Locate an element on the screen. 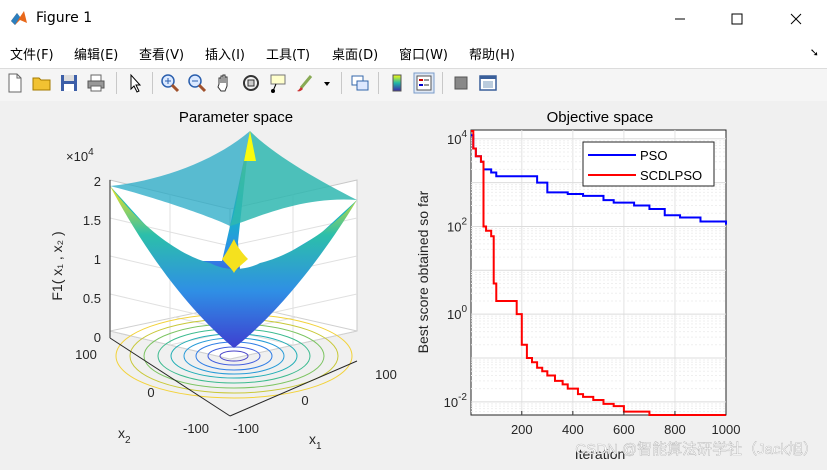 The height and width of the screenshot is (470, 827). dock-arrow-icon: ➘ is located at coordinates (814, 53).